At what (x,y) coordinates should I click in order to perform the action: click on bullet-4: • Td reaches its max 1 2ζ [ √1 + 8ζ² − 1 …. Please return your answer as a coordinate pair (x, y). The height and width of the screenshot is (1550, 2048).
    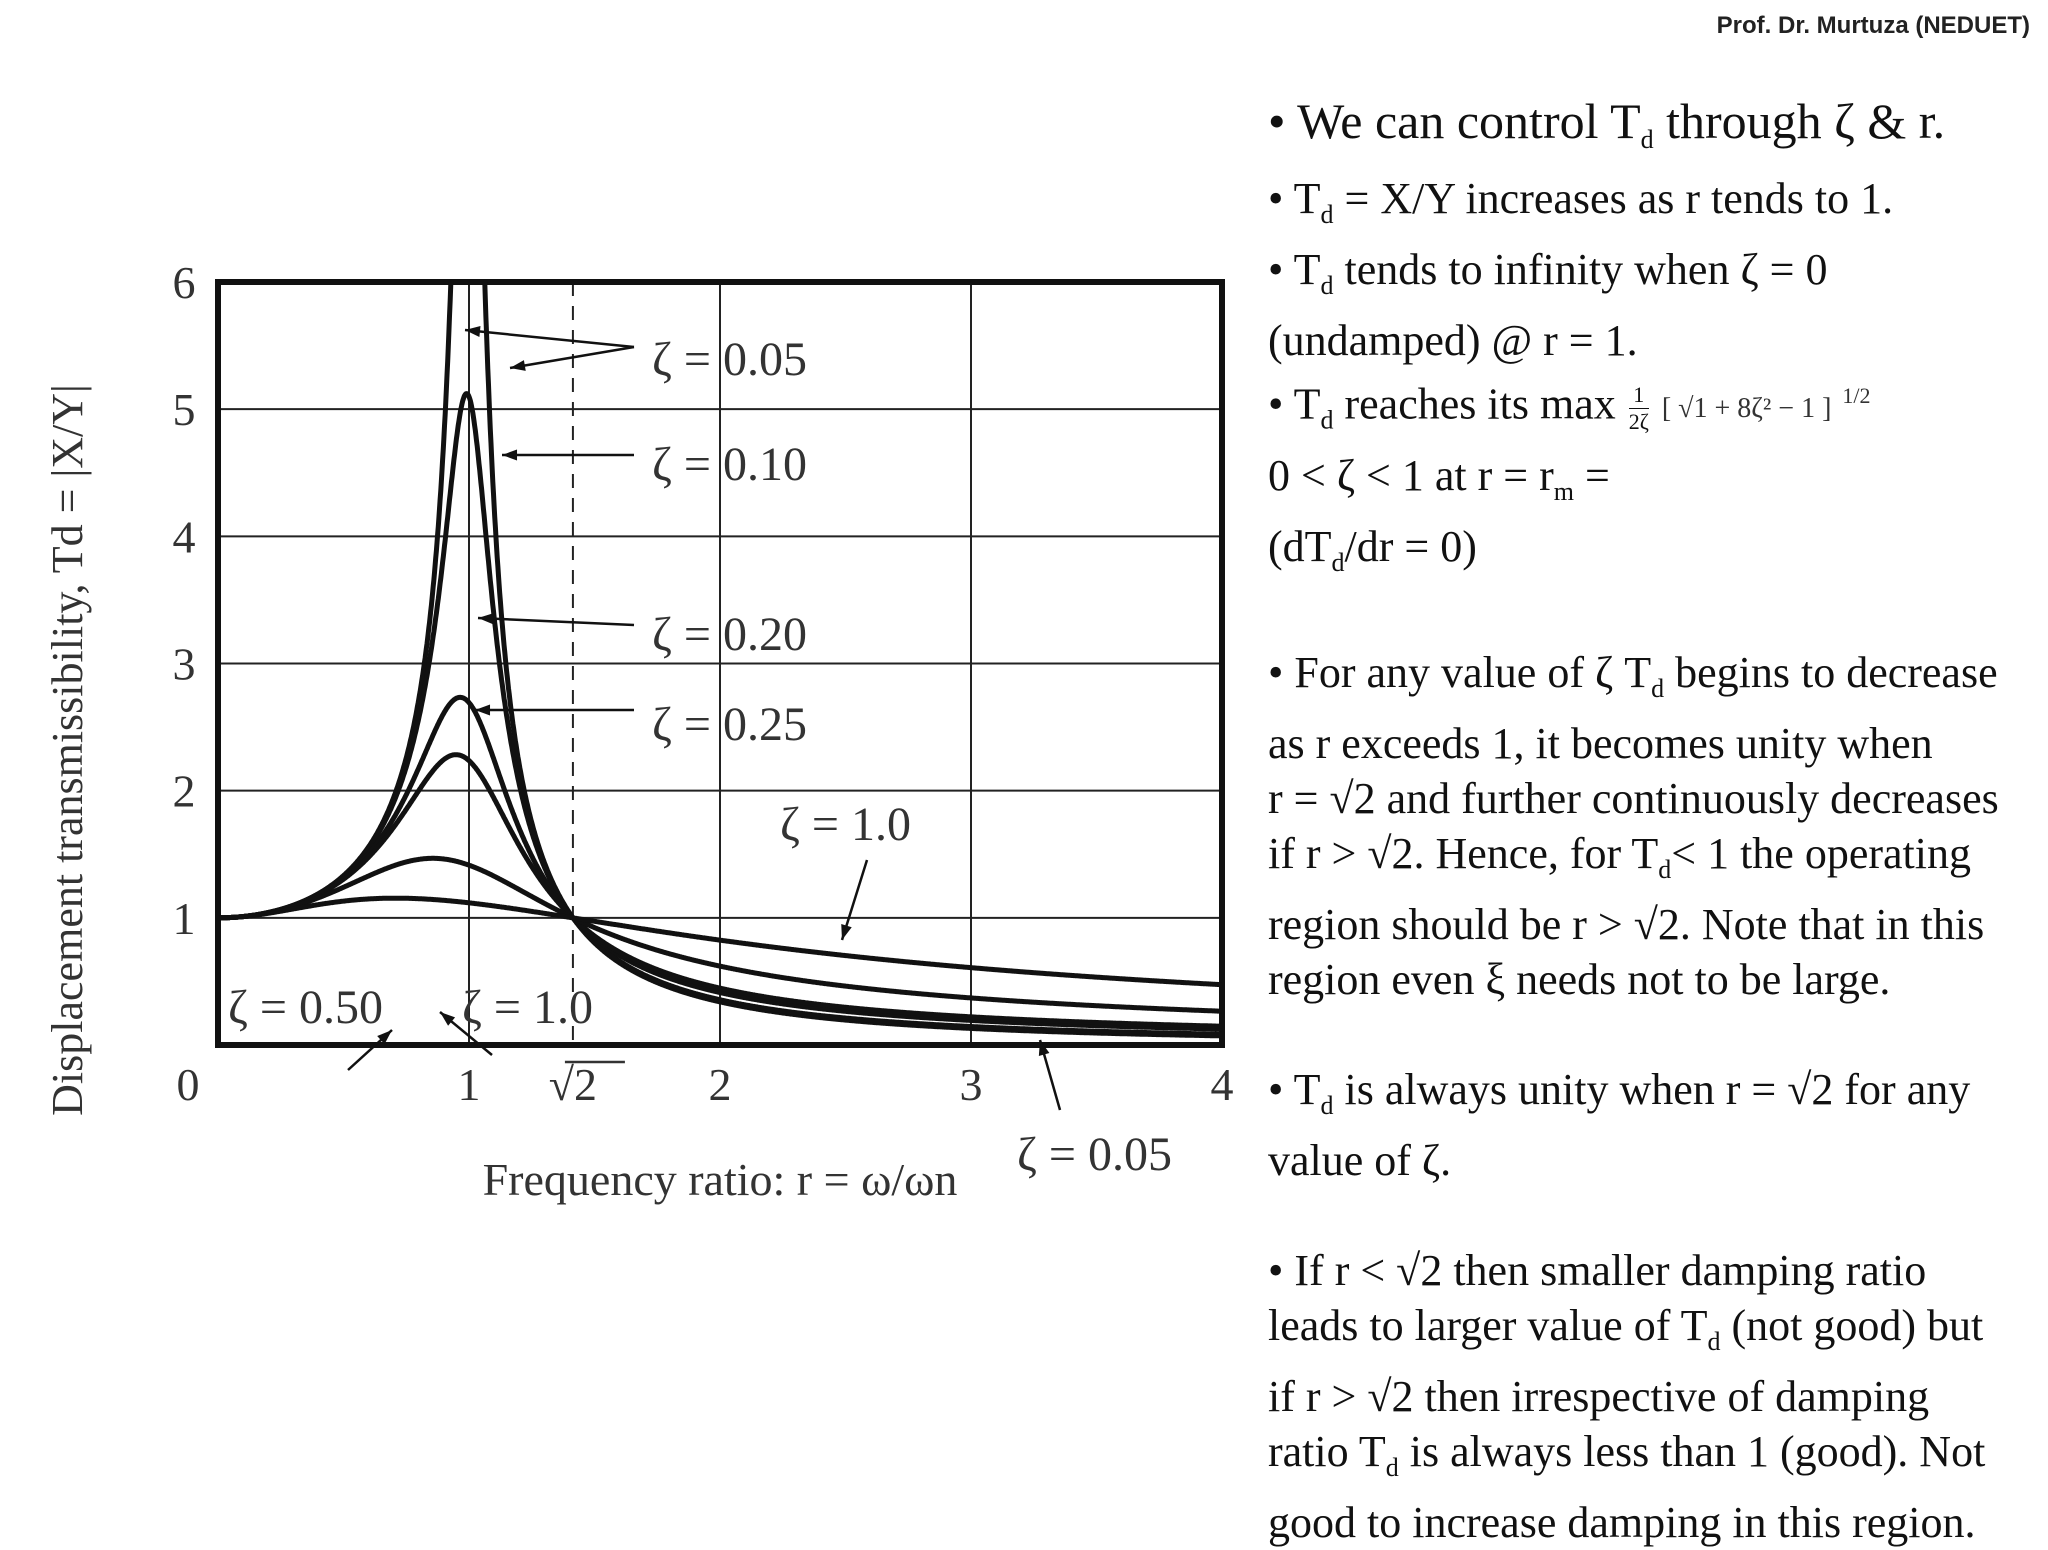
    Looking at the image, I should click on (1569, 407).